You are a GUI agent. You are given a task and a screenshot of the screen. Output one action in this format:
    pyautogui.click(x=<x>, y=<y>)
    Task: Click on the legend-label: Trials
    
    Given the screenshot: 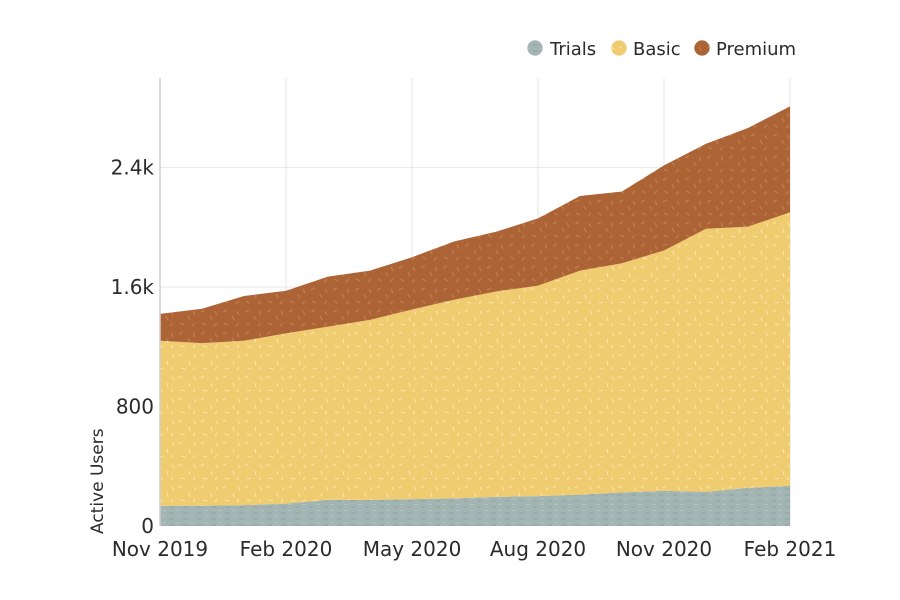 What is the action you would take?
    pyautogui.click(x=572, y=49)
    